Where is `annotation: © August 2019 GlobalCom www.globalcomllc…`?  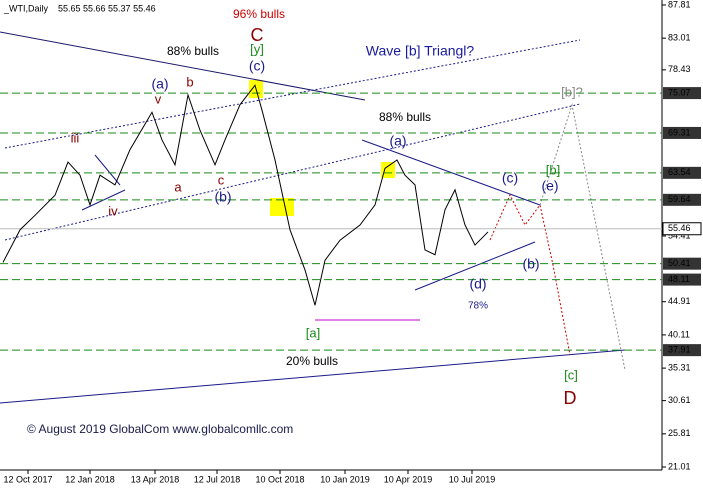 annotation: © August 2019 GlobalCom www.globalcomllc… is located at coordinates (160, 429).